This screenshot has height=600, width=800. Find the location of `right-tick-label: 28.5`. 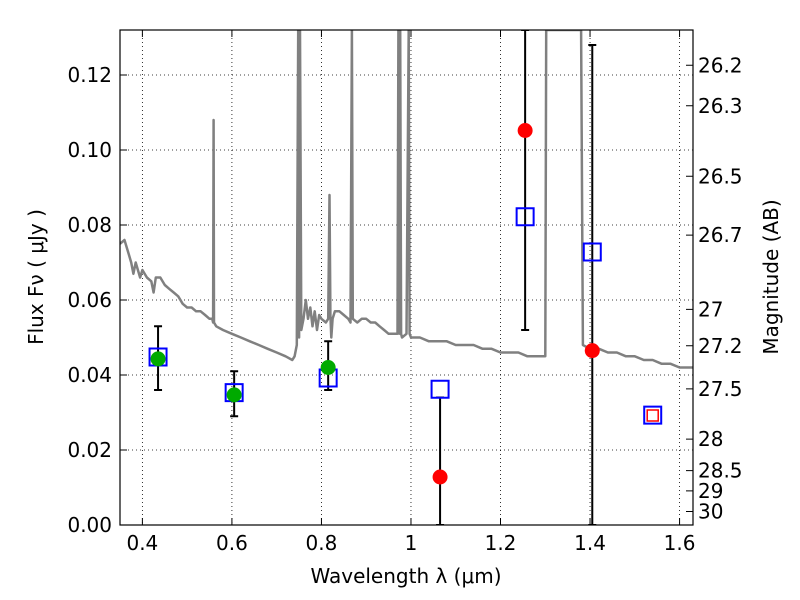

right-tick-label: 28.5 is located at coordinates (720, 471).